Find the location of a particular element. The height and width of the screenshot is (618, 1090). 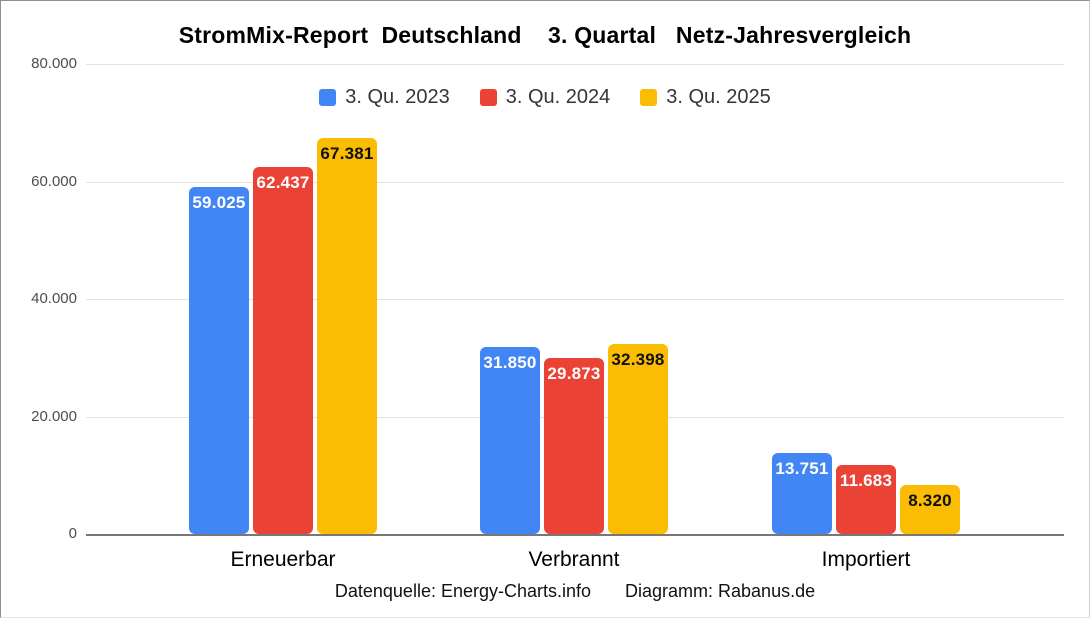

legend: 3. Qu. 2023 3. Qu. 2024 3. Qu. 2025 is located at coordinates (545, 97).